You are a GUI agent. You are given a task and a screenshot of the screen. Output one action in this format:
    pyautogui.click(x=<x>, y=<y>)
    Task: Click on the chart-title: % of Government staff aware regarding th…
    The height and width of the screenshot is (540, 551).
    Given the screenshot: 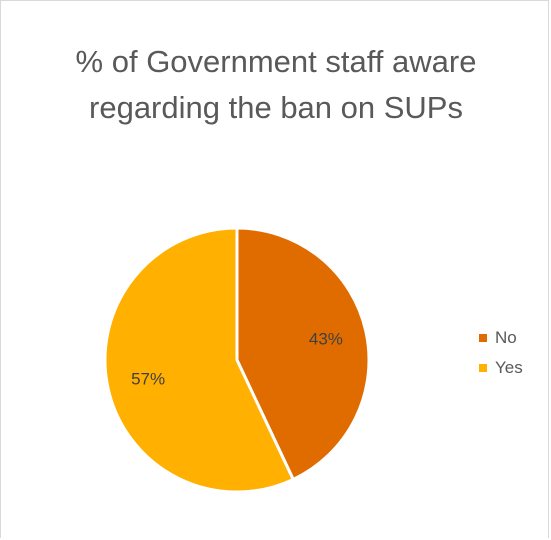 What is the action you would take?
    pyautogui.click(x=276, y=84)
    